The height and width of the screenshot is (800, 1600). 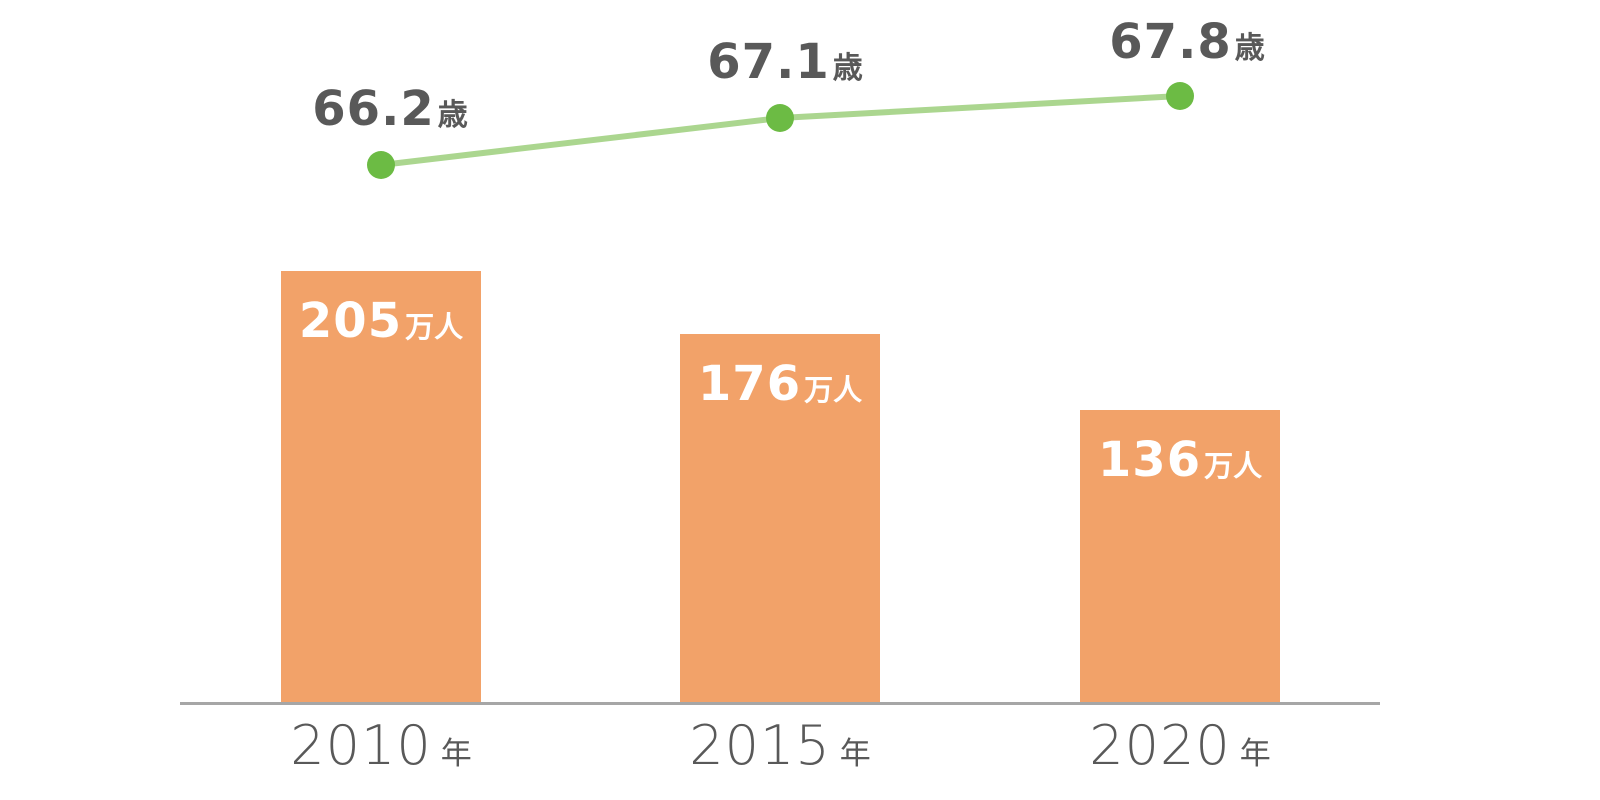 I want to click on age-value: 67.8, so click(x=1170, y=42).